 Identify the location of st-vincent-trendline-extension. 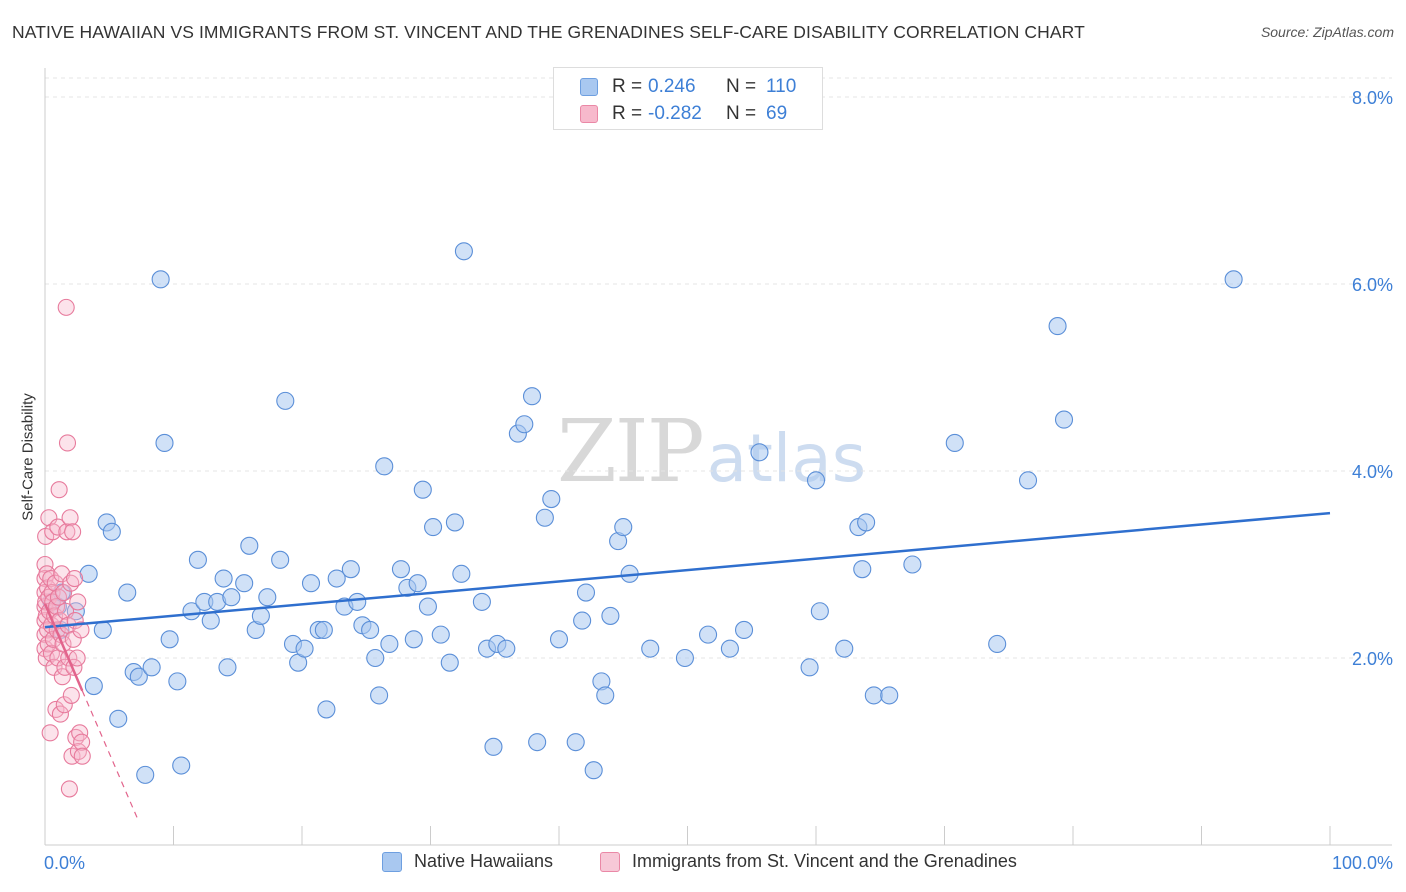
(110, 756).